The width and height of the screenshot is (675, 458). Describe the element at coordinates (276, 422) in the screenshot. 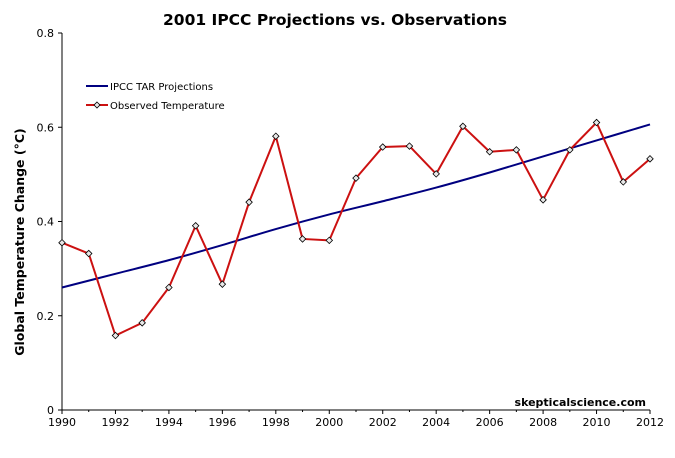

I see `x-tick-label: 1998` at that location.